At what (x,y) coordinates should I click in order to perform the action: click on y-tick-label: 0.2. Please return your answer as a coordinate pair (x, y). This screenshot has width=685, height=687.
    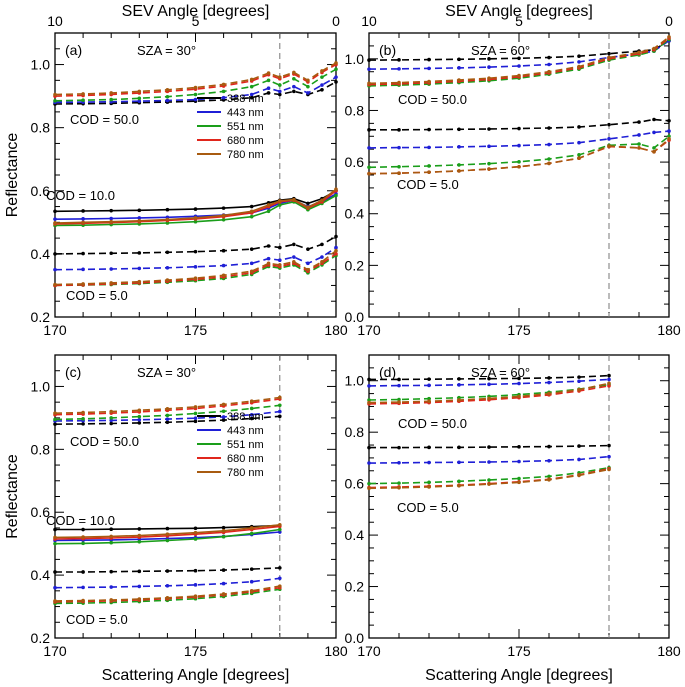
    Looking at the image, I should click on (355, 587).